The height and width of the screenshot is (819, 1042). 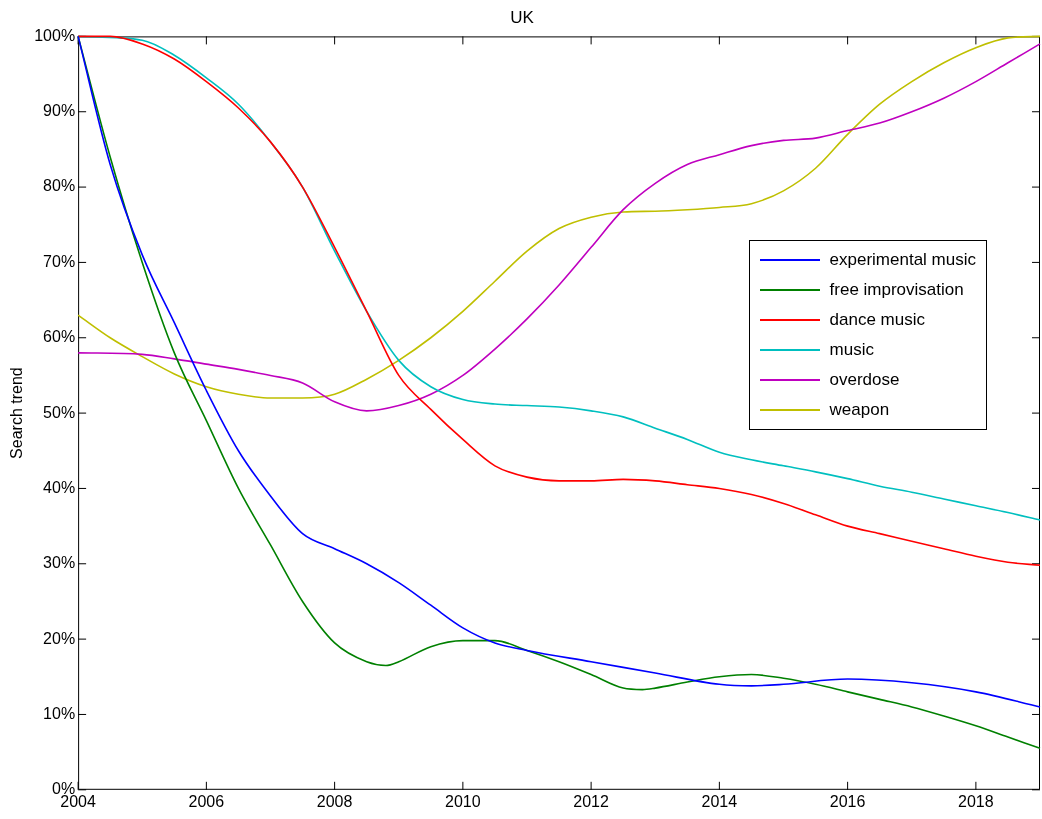 I want to click on y-tick-label: 30%, so click(x=59, y=563).